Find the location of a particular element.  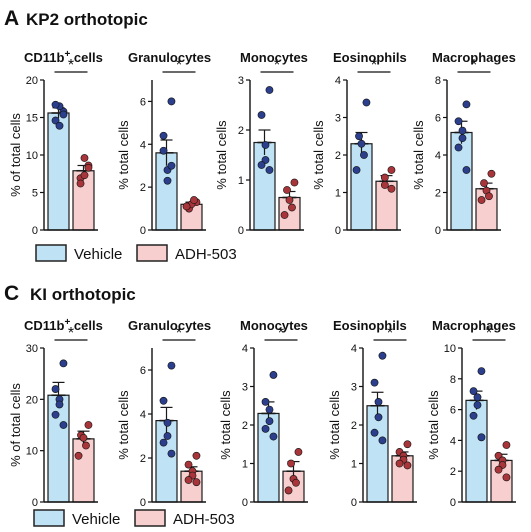

legend-label-adh503: ADH-503 is located at coordinates (204, 519).